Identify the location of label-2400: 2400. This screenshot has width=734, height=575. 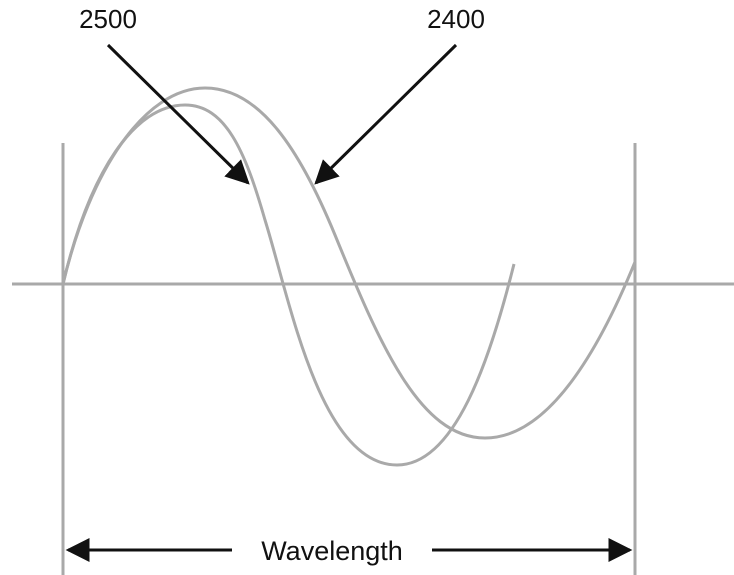
(456, 19).